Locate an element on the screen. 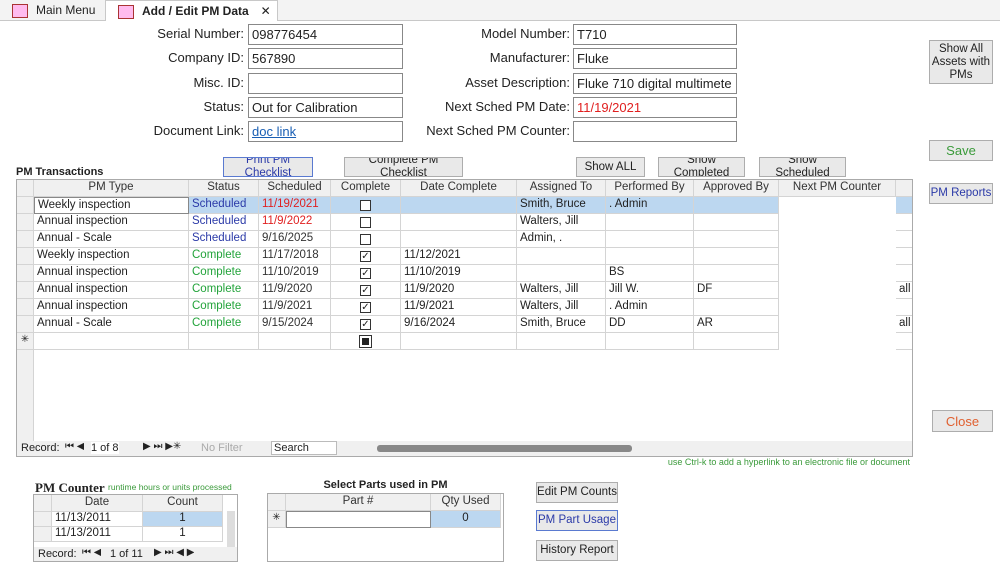 The height and width of the screenshot is (578, 1000). nav-filter: No Filter is located at coordinates (222, 448).